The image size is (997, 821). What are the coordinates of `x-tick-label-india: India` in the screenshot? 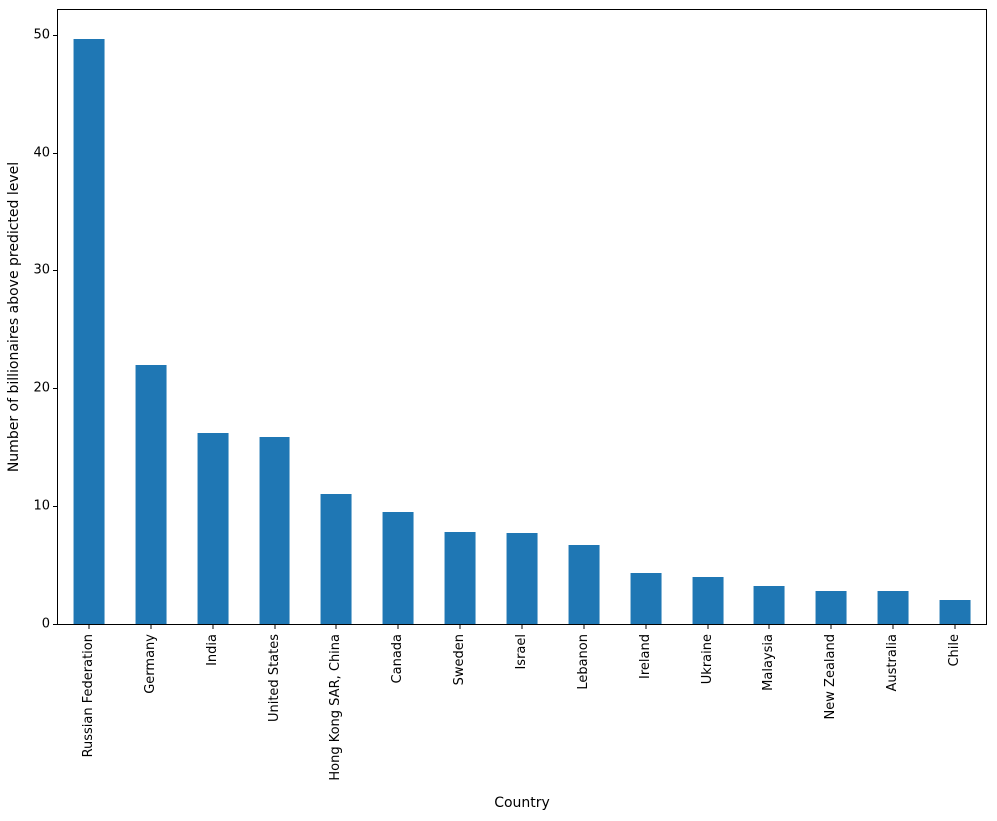 It's located at (212, 650).